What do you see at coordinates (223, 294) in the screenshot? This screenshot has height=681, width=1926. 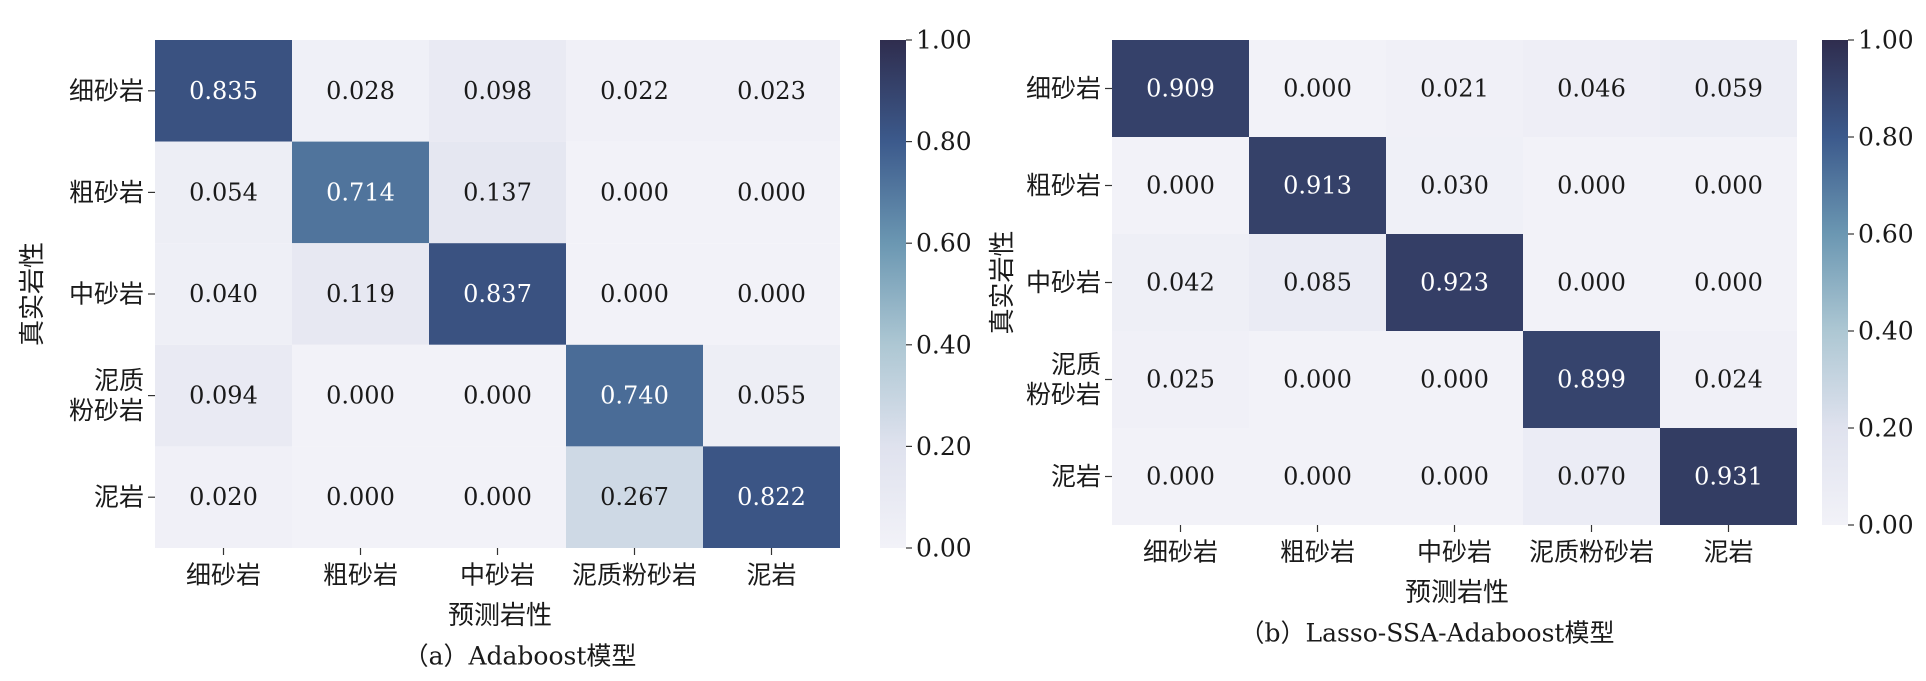 I see `cell-value-label: 0.040` at bounding box center [223, 294].